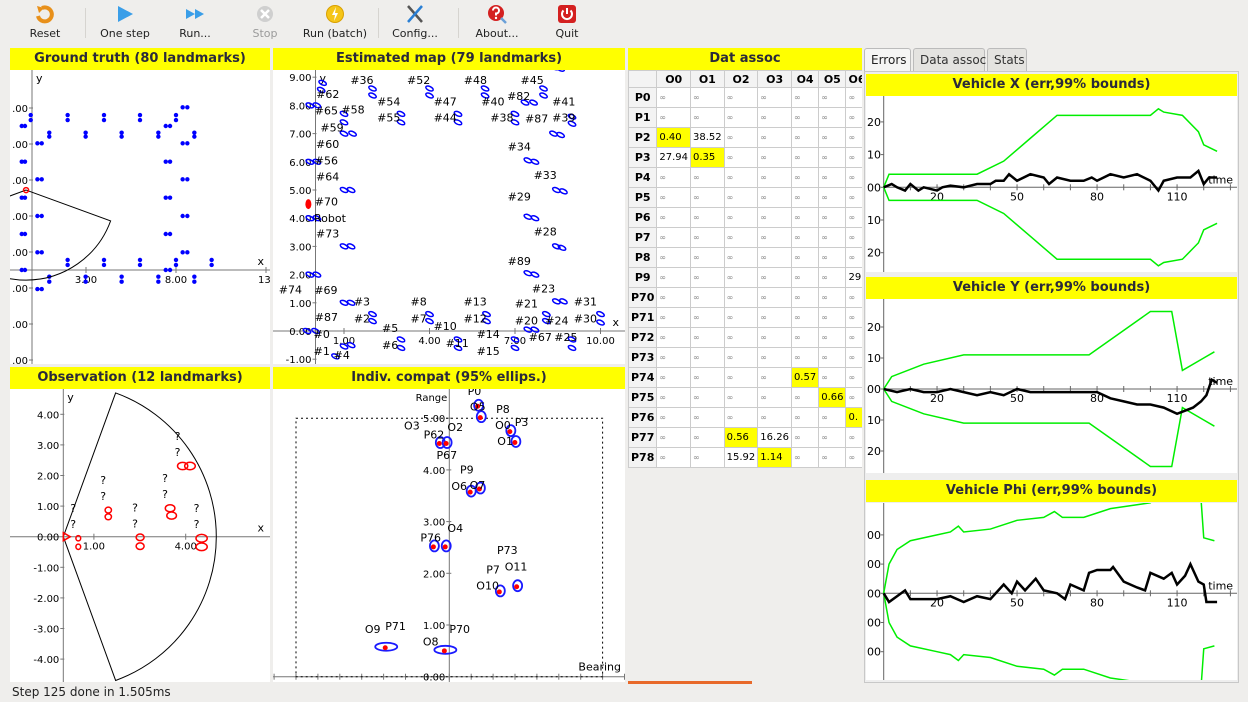 This screenshot has height=702, width=1248. I want to click on vehicle-x-plot: 20 50 80 110 20 10 00 10 20 time, so click(1051, 184).